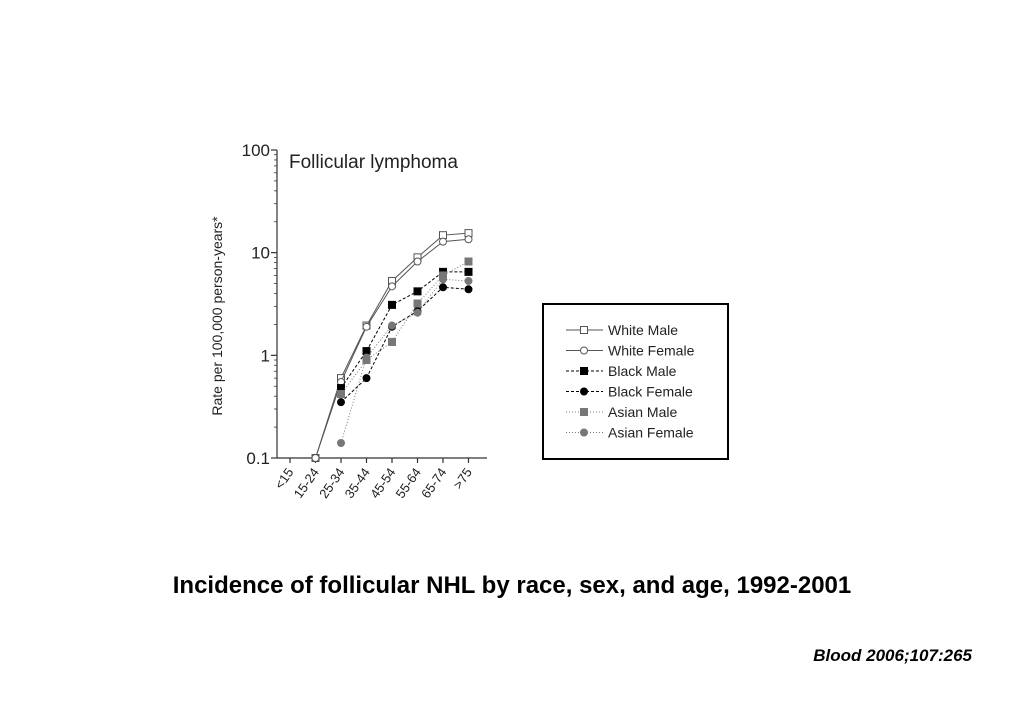  I want to click on y-tick-label-1: 1, so click(265, 355).